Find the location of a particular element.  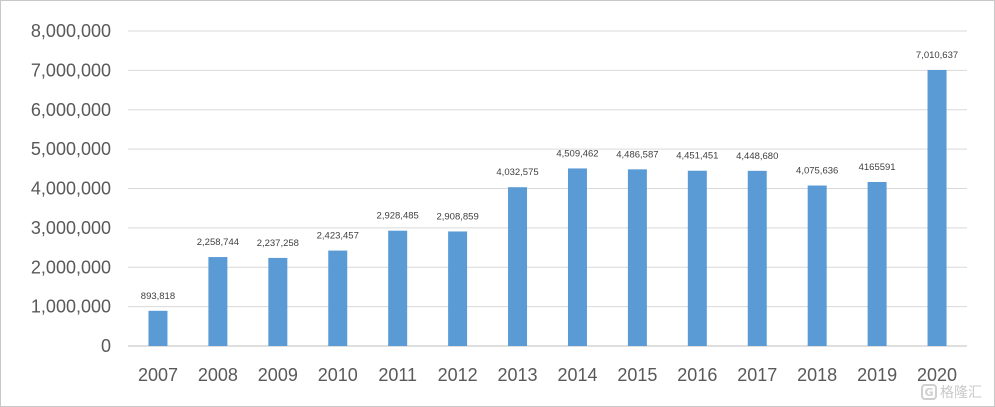

y-tick-label: 2,000,000 is located at coordinates (71, 267).